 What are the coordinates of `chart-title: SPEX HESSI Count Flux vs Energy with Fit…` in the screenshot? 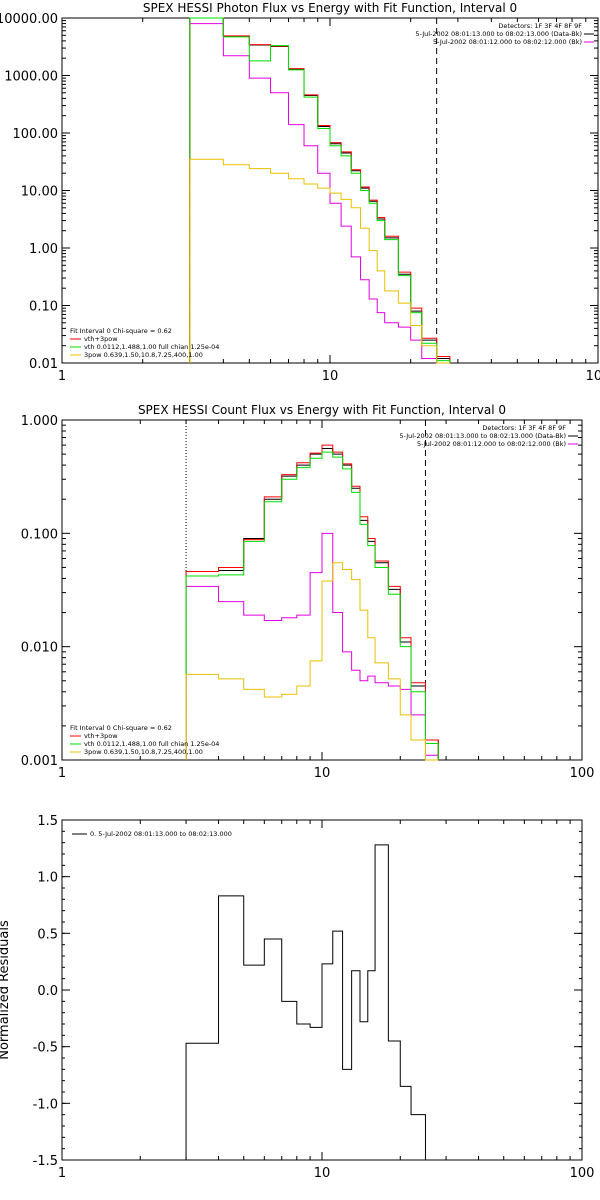 It's located at (322, 410).